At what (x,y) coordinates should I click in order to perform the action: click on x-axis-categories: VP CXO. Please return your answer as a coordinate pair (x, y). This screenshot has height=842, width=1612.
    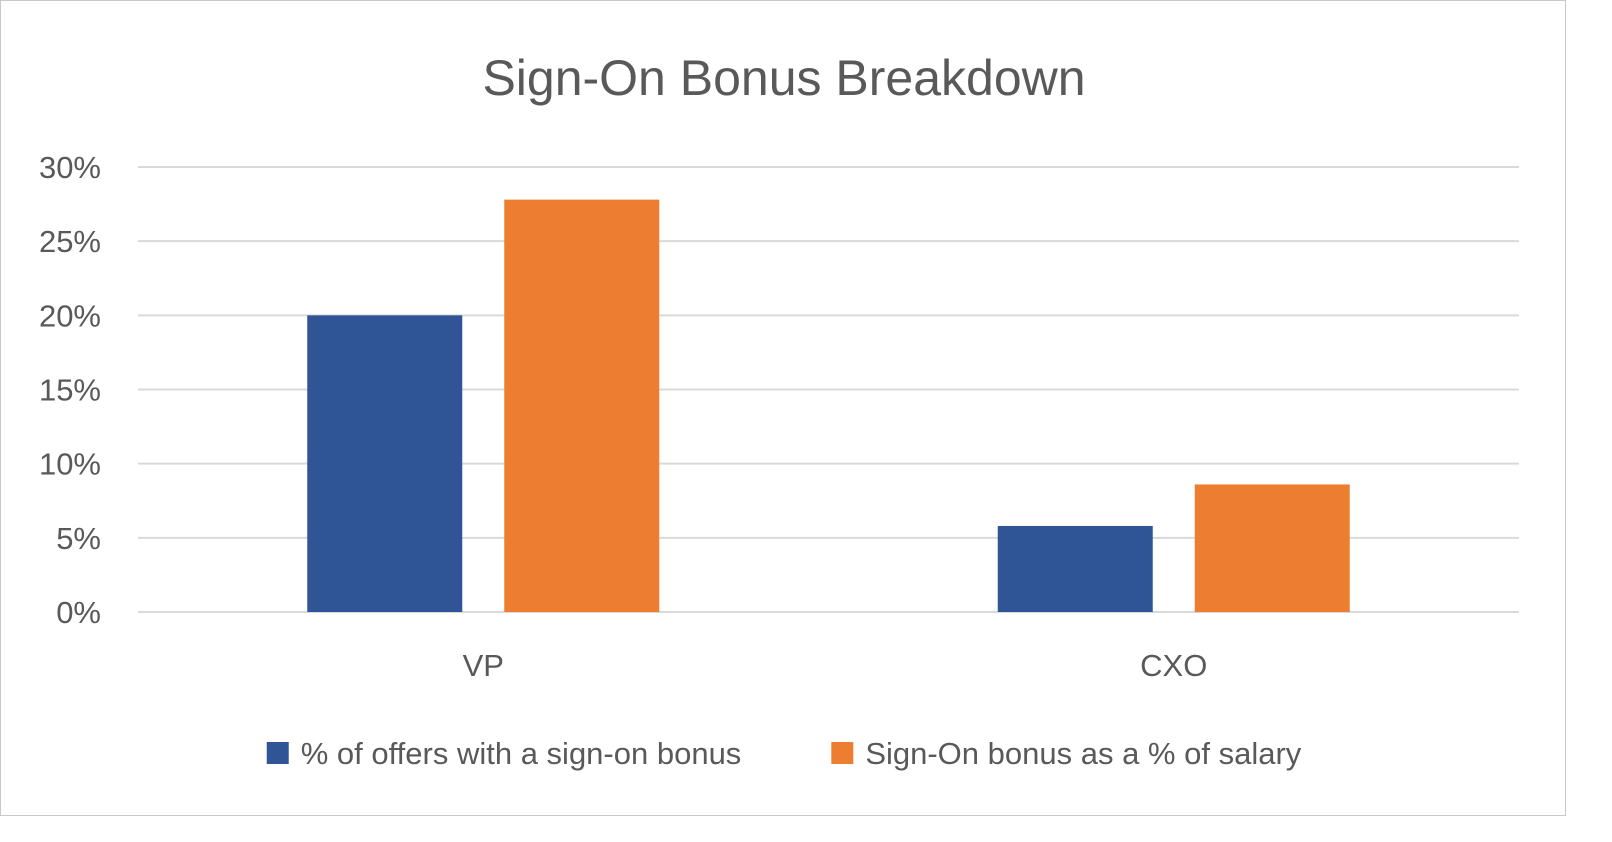
    Looking at the image, I should click on (835, 665).